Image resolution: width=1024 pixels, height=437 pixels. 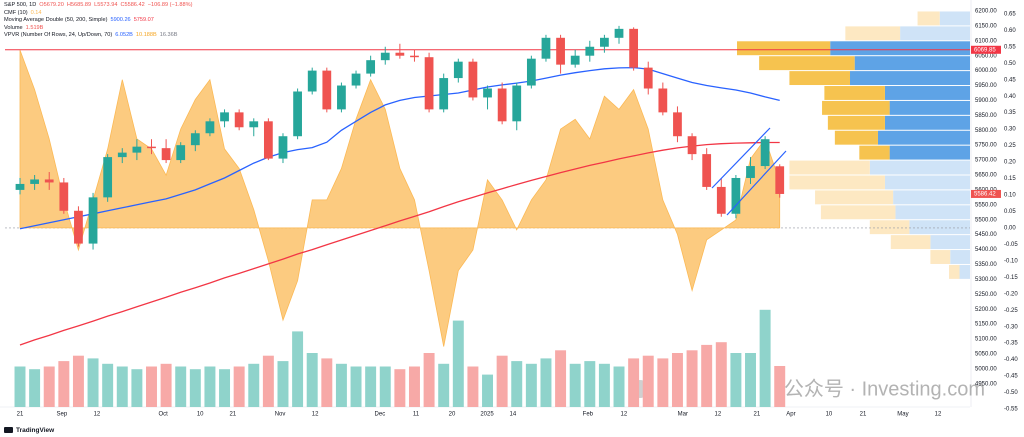 What do you see at coordinates (1010, 130) in the screenshot?
I see `cmf-tick-label: 0.30` at bounding box center [1010, 130].